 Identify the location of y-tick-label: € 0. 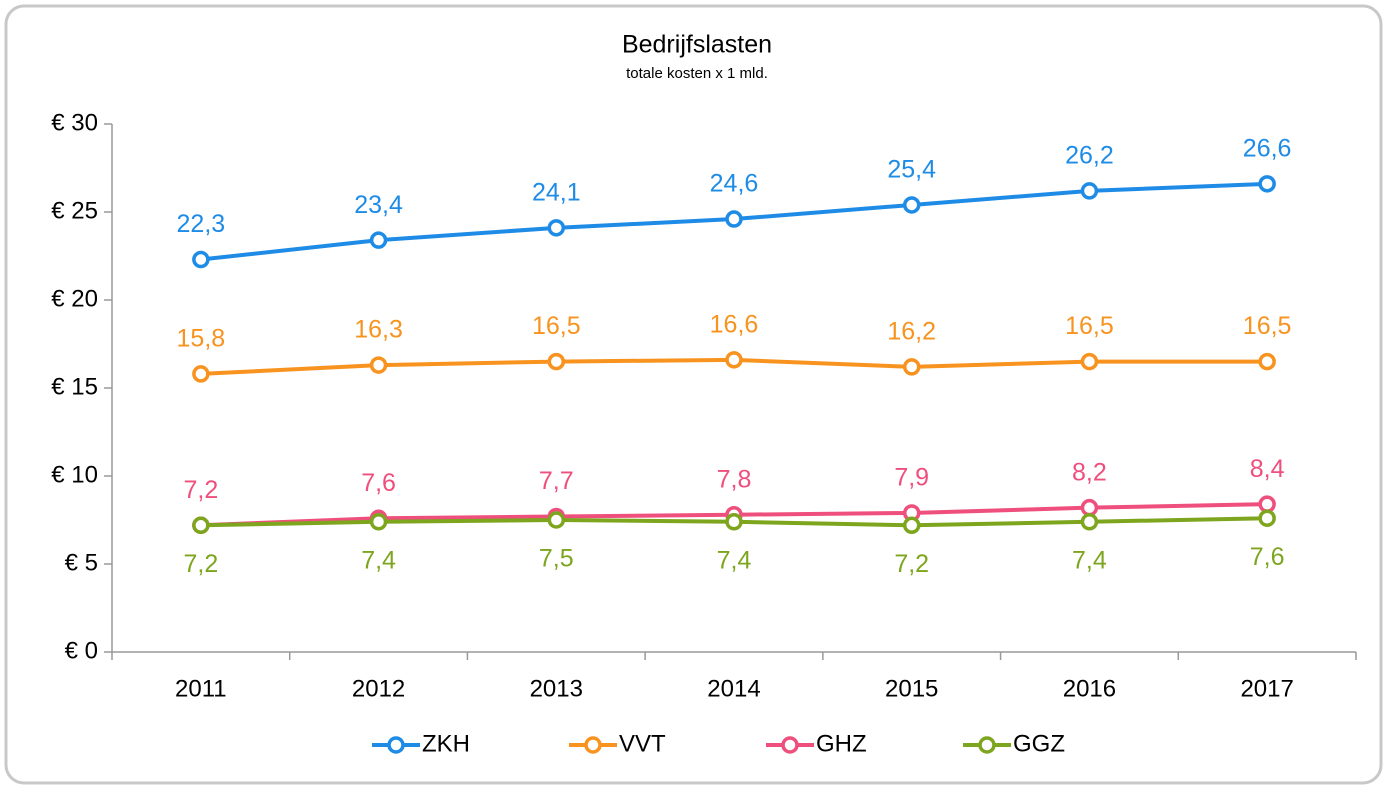
(81, 650).